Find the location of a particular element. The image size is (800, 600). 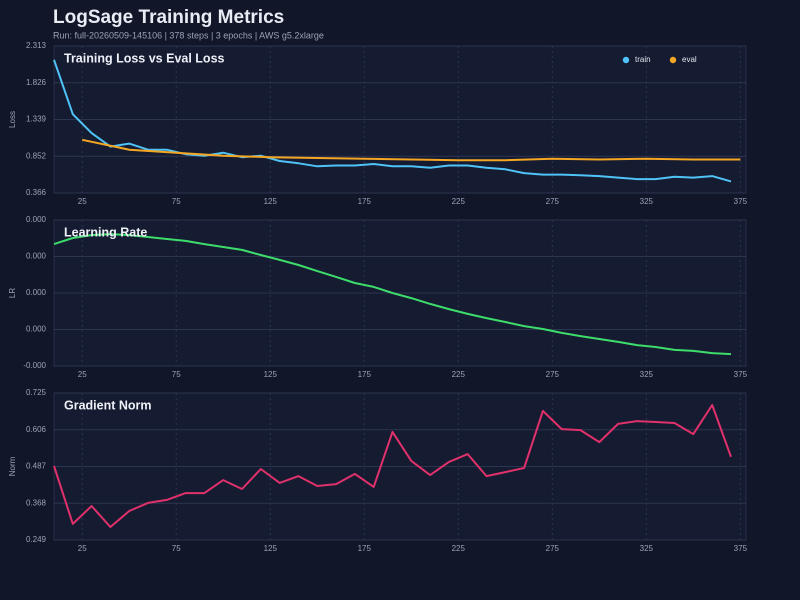

chart-title: Gradient Norm is located at coordinates (108, 405).